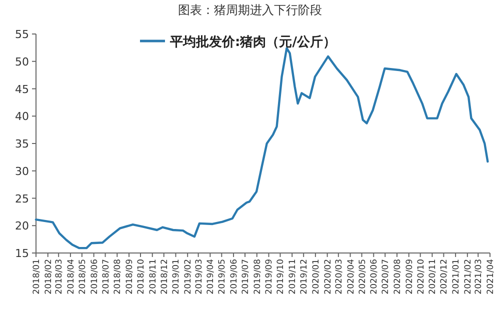 Image resolution: width=500 pixels, height=327 pixels. Describe the element at coordinates (59, 276) in the screenshot. I see `x-tick-label: 2018/03` at that location.